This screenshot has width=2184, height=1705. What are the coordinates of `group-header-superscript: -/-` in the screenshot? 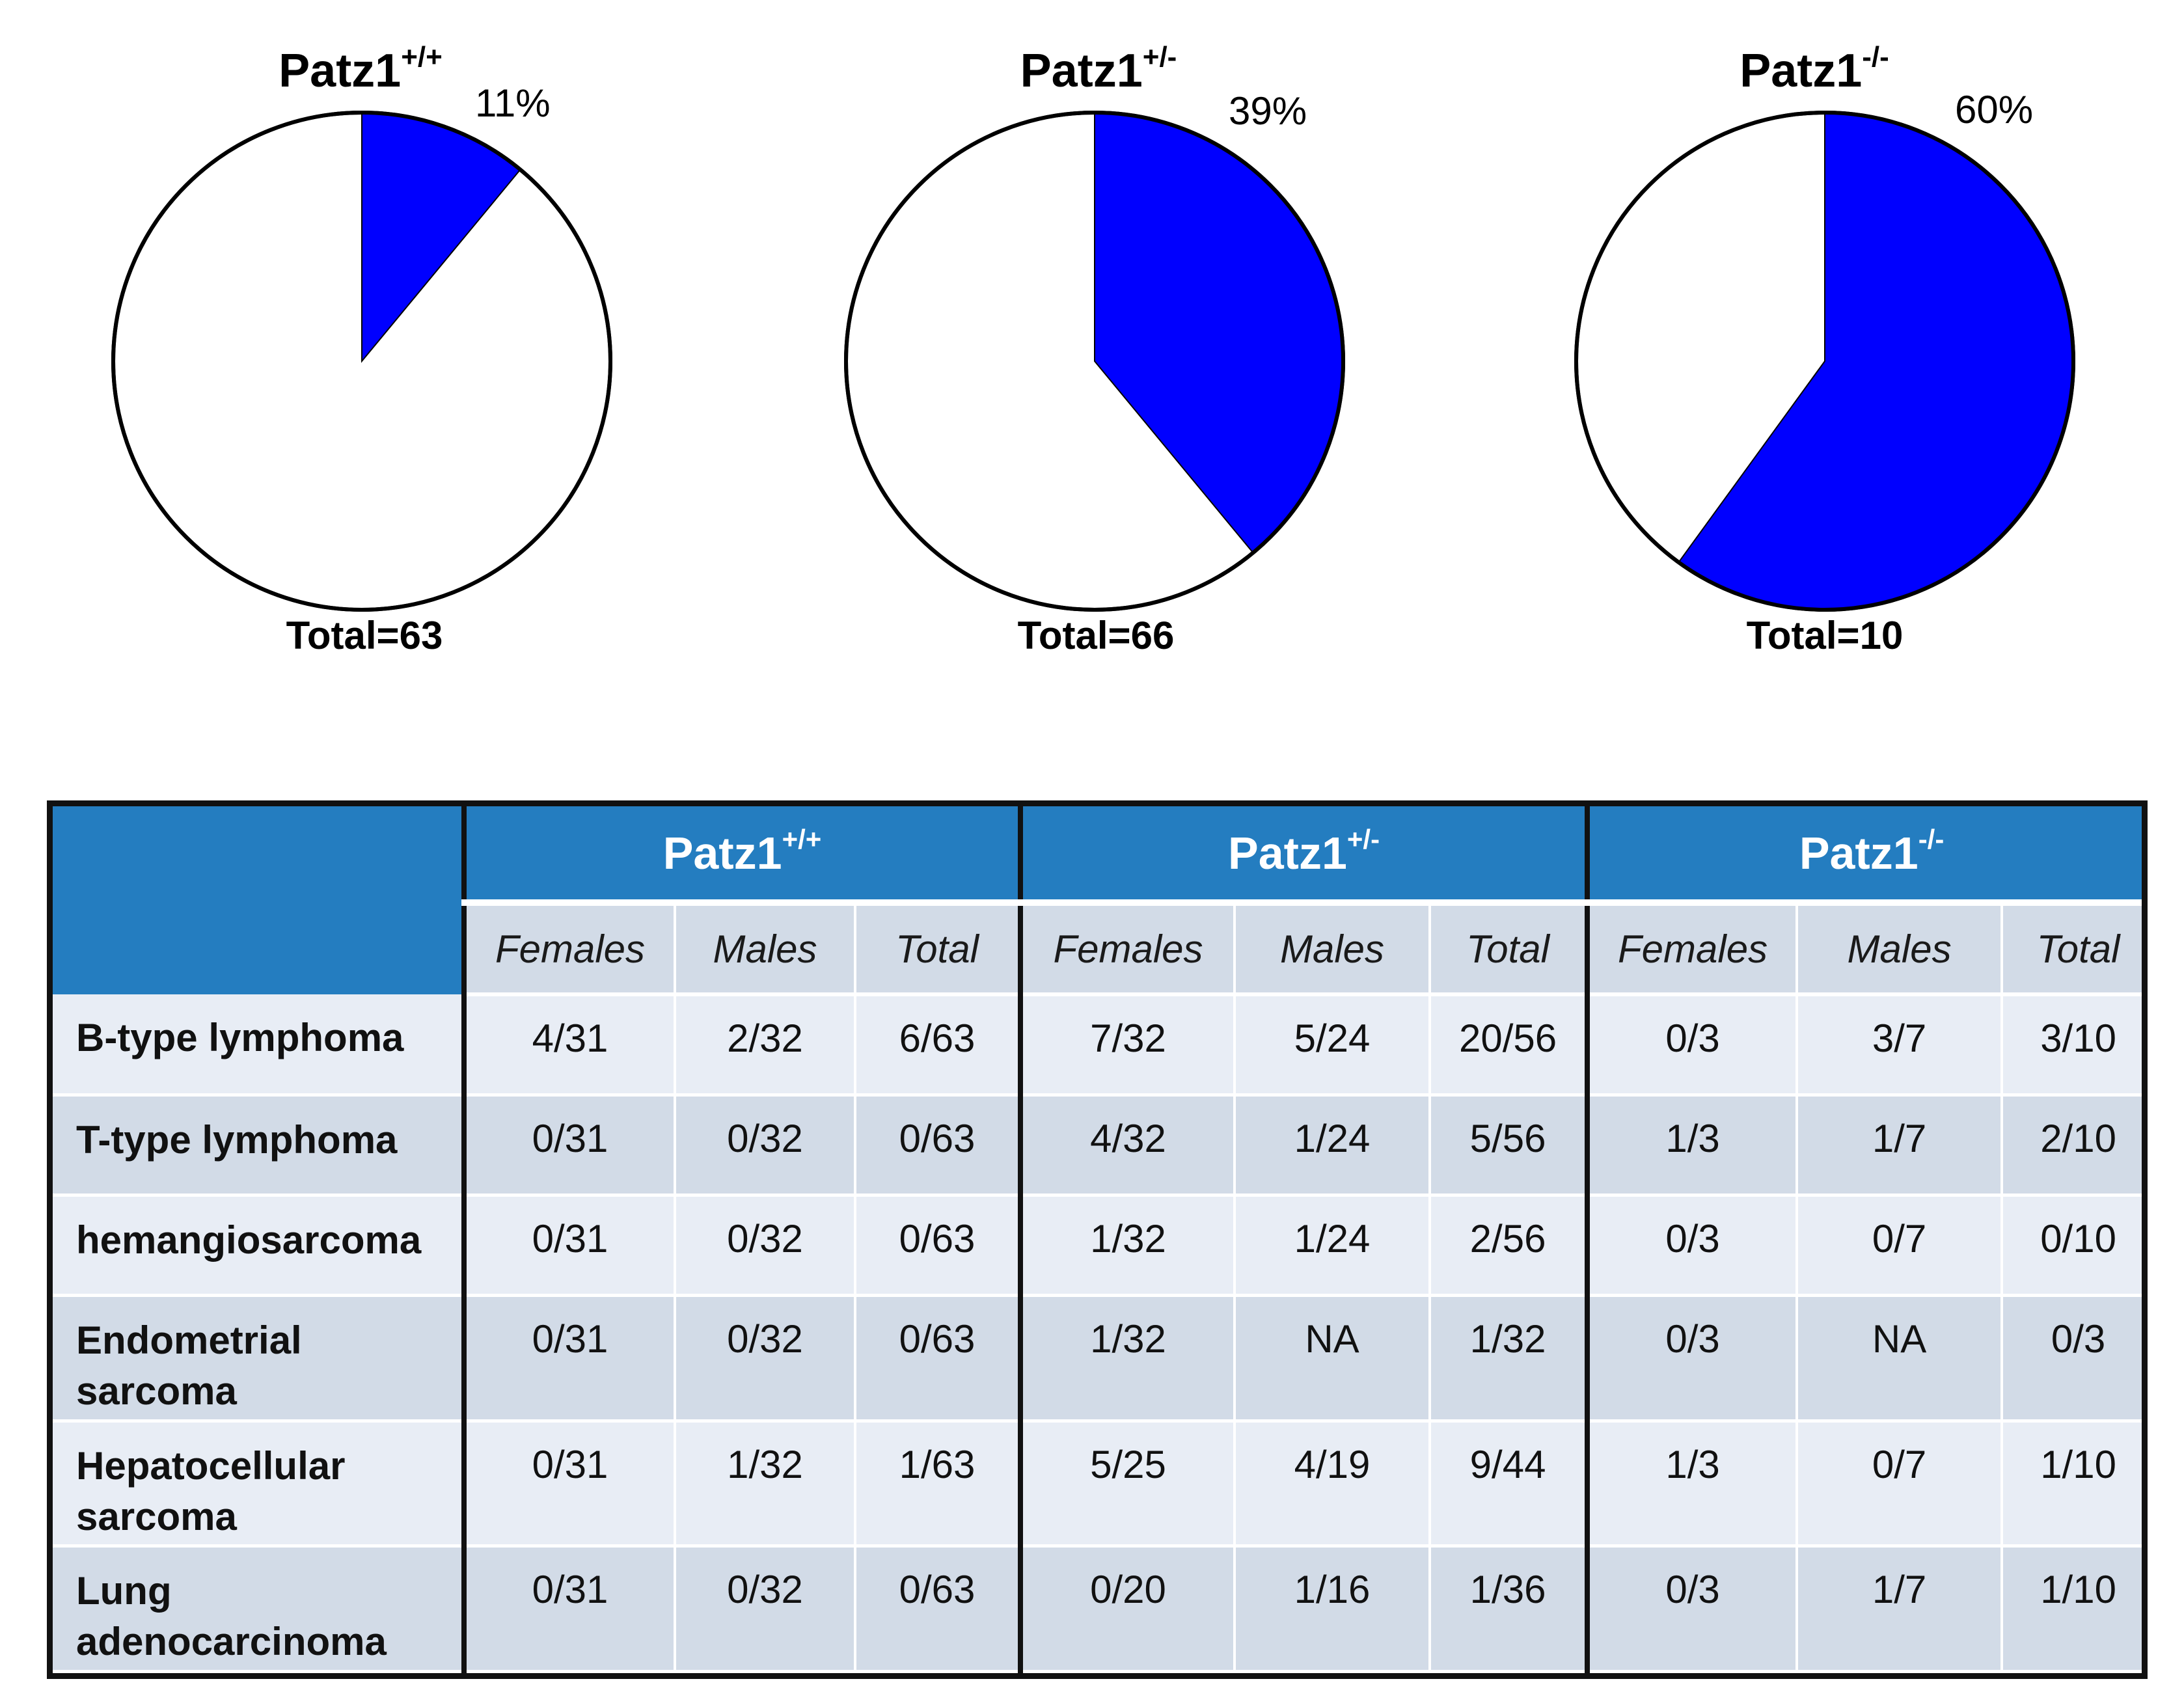 It's located at (1932, 839).